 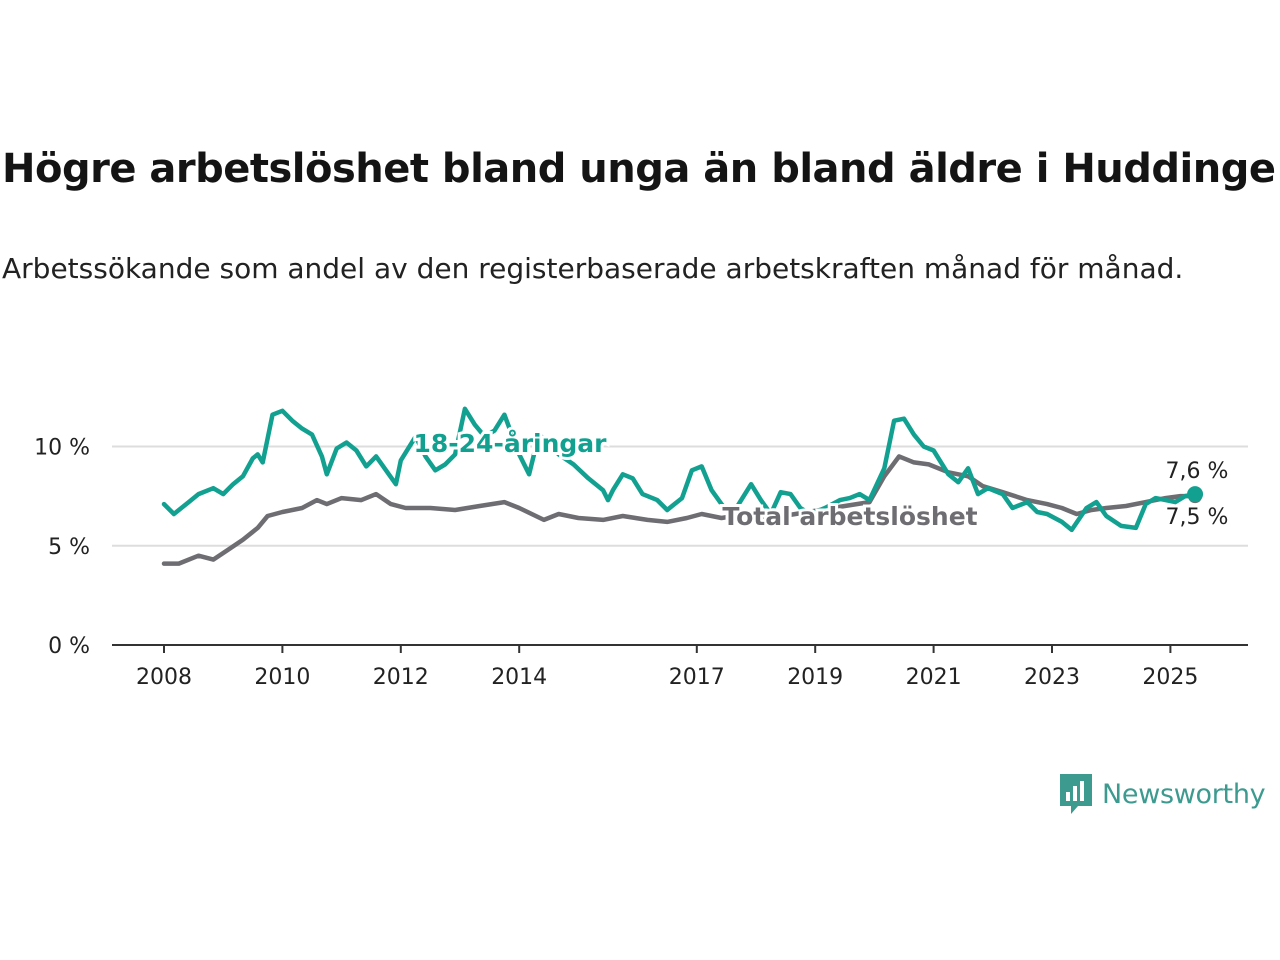 I want to click on y-tick-label: 0 %, so click(x=69, y=646).